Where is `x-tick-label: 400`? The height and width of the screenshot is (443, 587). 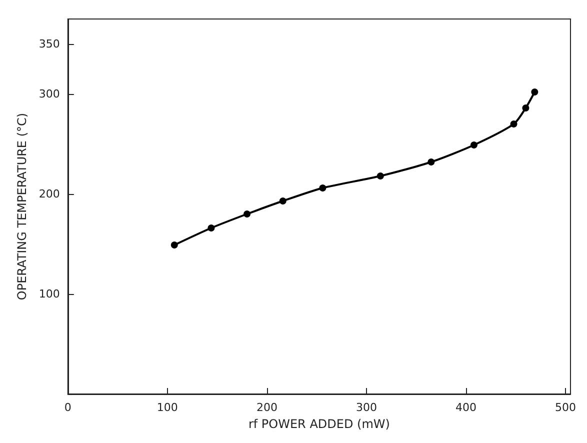 x-tick-label: 400 is located at coordinates (465, 407).